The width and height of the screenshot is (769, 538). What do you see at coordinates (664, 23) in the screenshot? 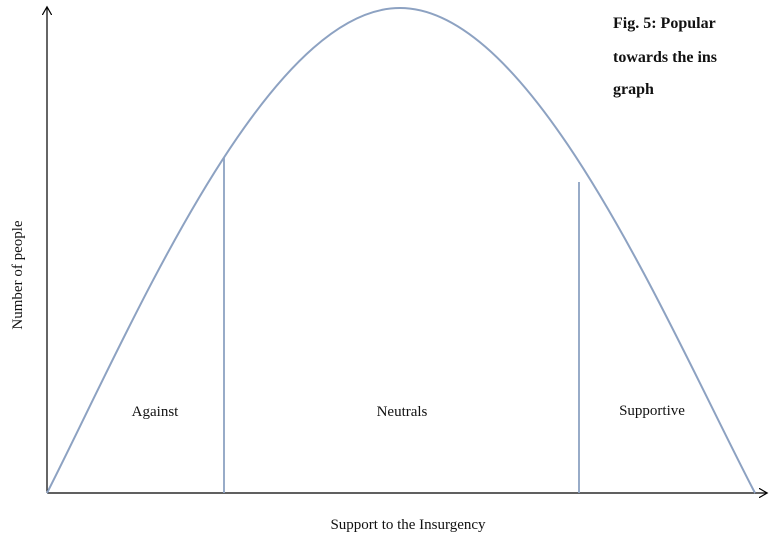
I see `caption: Fig. 5: Popular` at bounding box center [664, 23].